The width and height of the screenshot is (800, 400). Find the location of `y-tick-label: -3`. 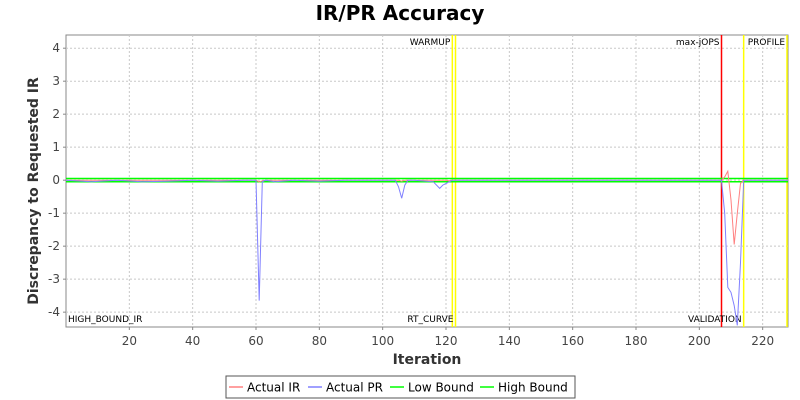

y-tick-label: -3 is located at coordinates (54, 279).